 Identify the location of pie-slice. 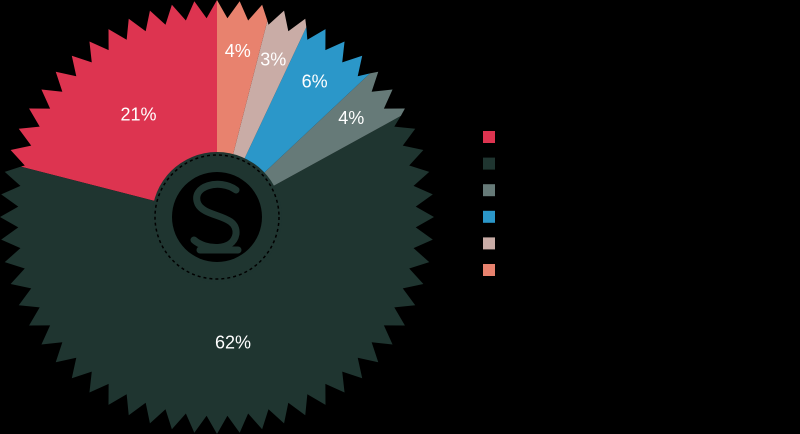
(114, 108).